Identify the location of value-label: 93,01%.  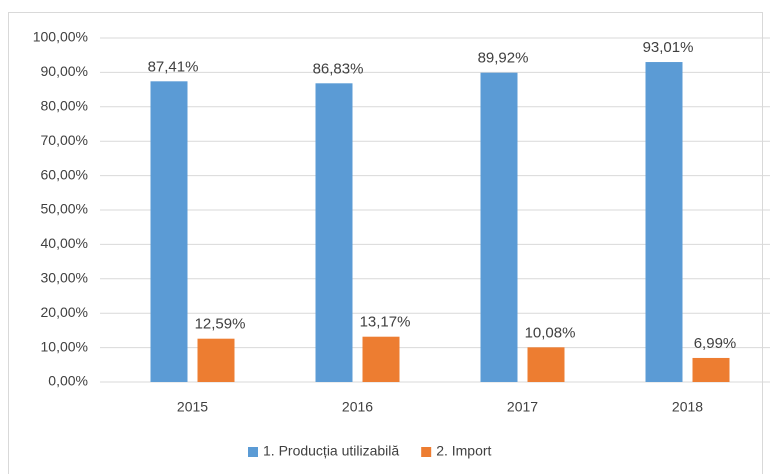
(668, 47).